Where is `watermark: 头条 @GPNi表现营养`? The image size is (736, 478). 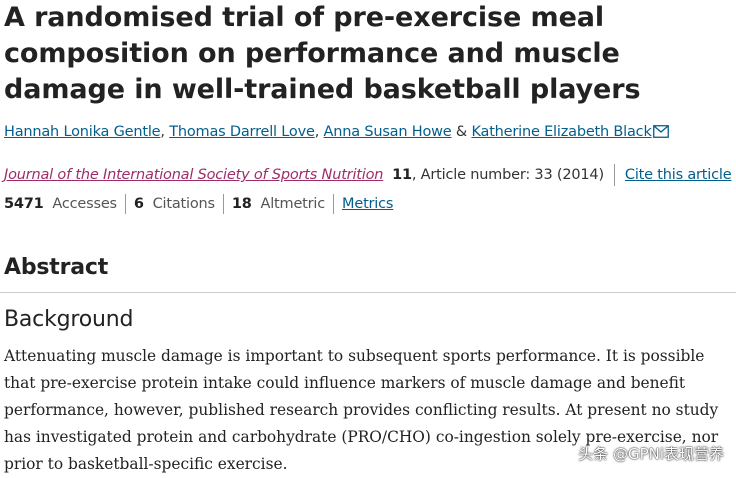
watermark: 头条 @GPNi表现营养 is located at coordinates (651, 454).